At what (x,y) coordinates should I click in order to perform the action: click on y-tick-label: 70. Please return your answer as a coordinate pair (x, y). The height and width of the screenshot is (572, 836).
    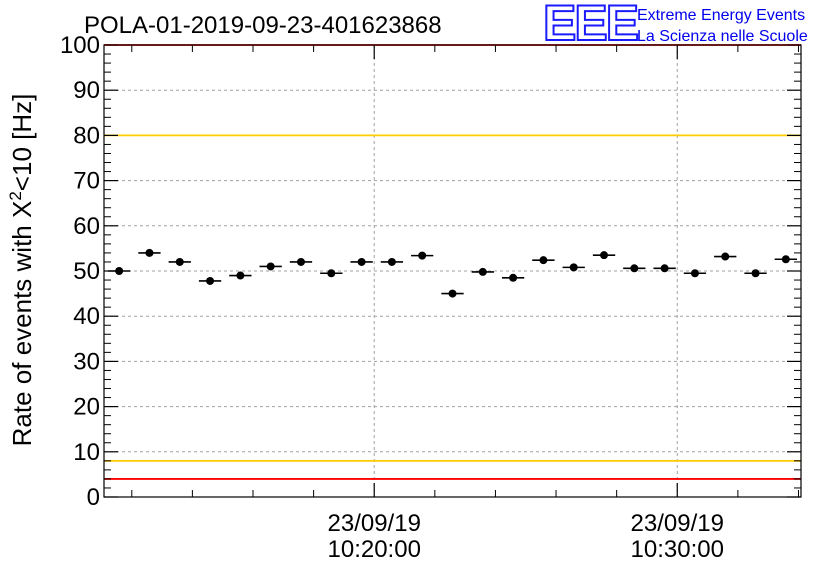
    Looking at the image, I should click on (86, 181).